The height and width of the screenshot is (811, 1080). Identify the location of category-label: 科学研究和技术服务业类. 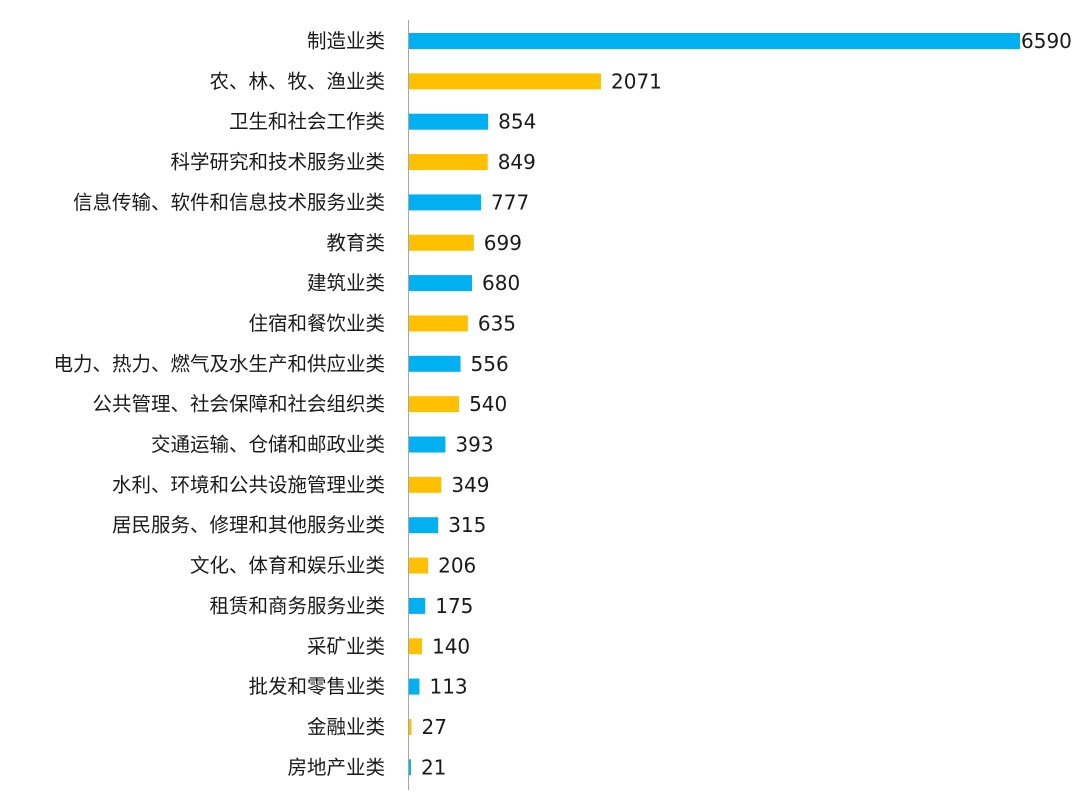
(277, 162).